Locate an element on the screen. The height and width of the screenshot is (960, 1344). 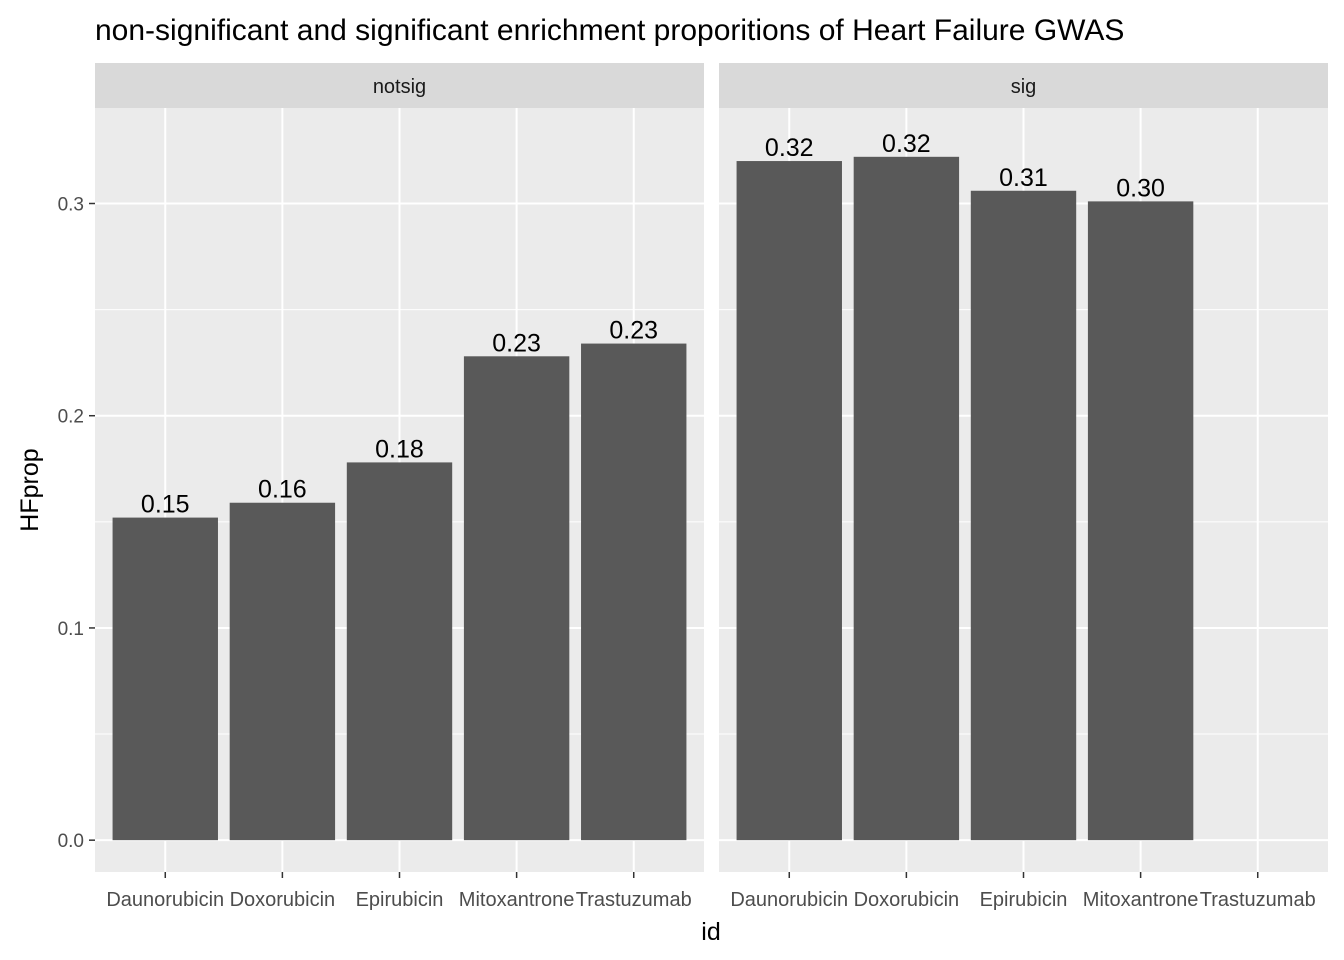
y-tick-label: 0.2 is located at coordinates (71, 417).